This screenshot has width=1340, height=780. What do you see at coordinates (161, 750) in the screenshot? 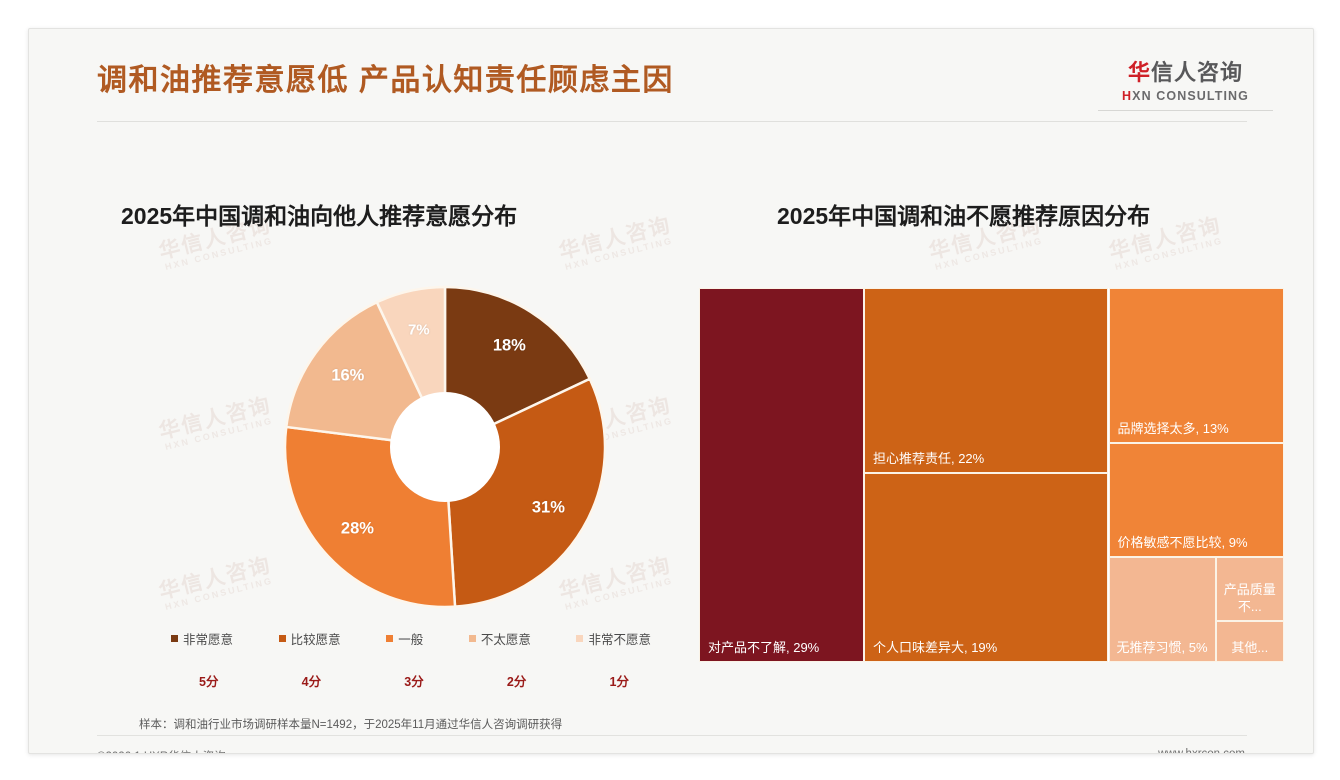
I see `copyright-text: ©2026.1 HXR华信人咨询` at bounding box center [161, 750].